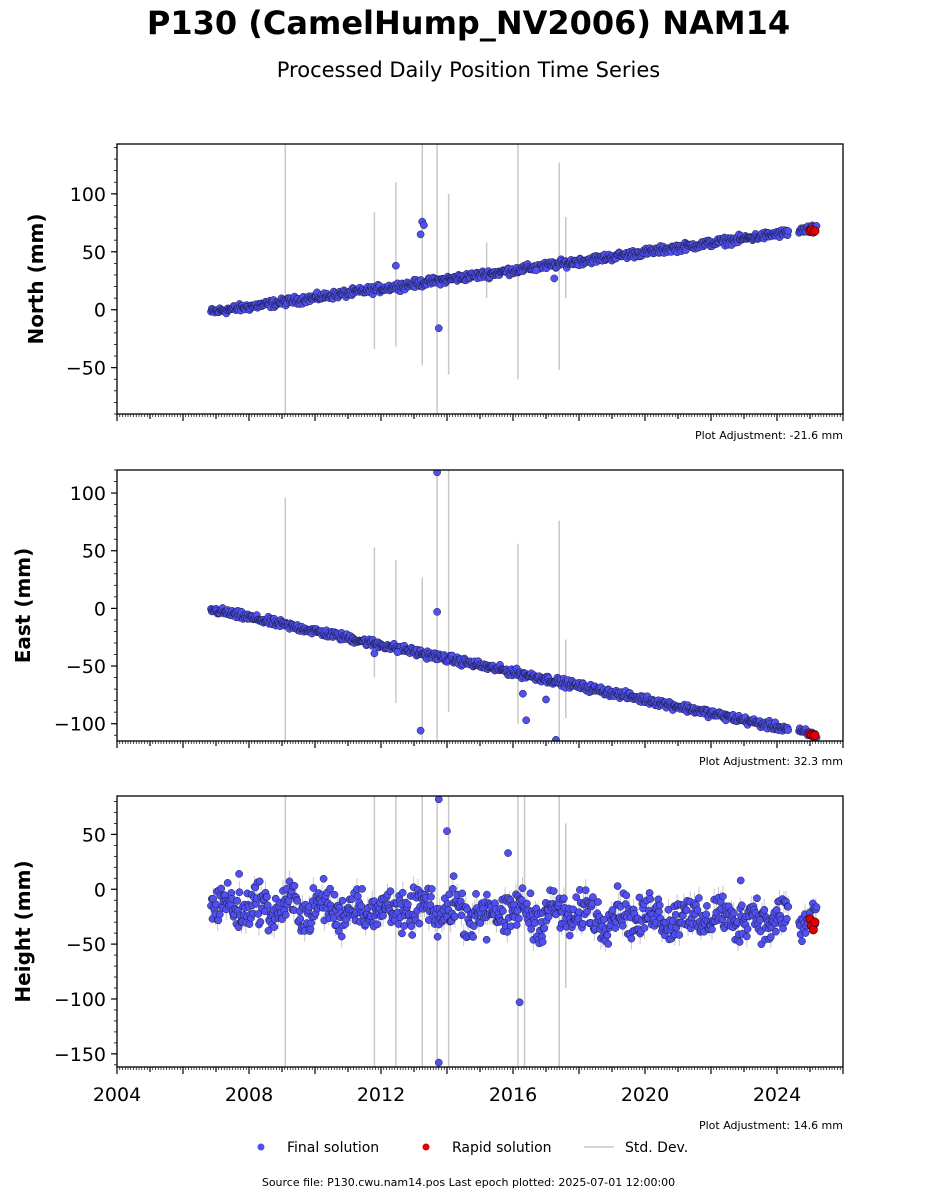 The height and width of the screenshot is (1200, 937). I want to click on east-ytick-label: 0, so click(100, 609).